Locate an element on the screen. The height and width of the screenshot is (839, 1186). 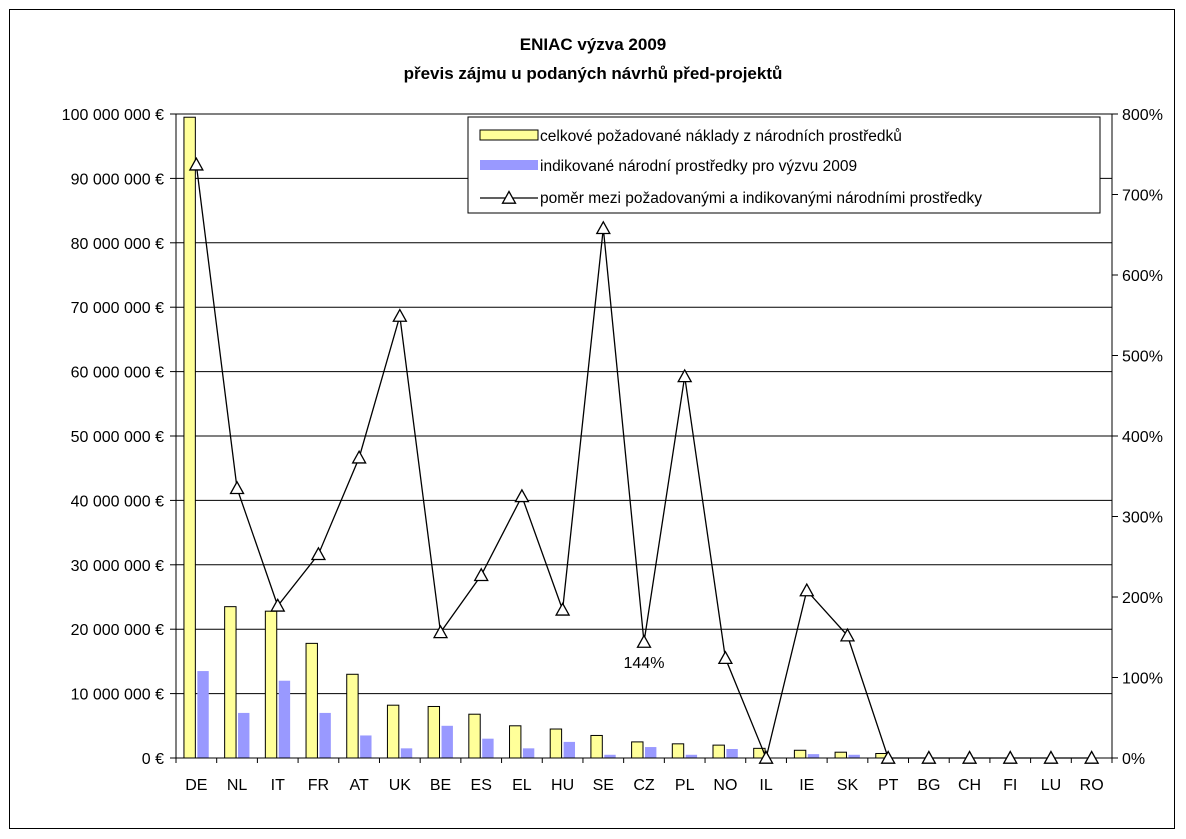
bar-indicated-IE is located at coordinates (813, 756).